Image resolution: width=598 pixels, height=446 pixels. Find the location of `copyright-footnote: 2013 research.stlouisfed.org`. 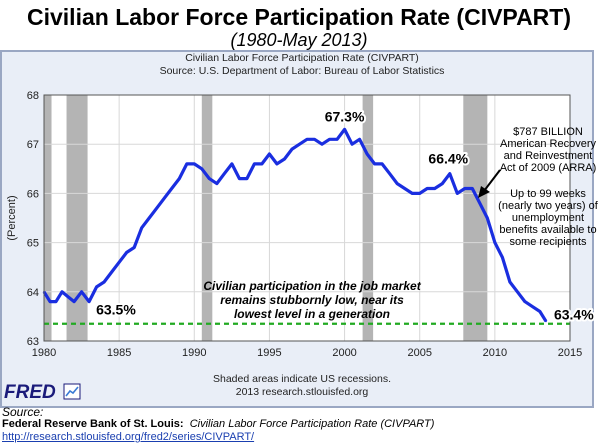

copyright-footnote: 2013 research.stlouisfed.org is located at coordinates (302, 392).